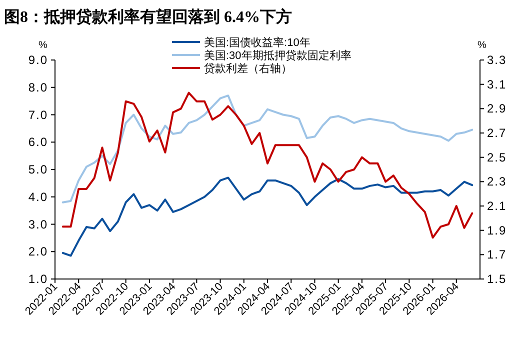 The image size is (532, 357). I want to click on y2-tick-label: 2.5, so click(497, 157).